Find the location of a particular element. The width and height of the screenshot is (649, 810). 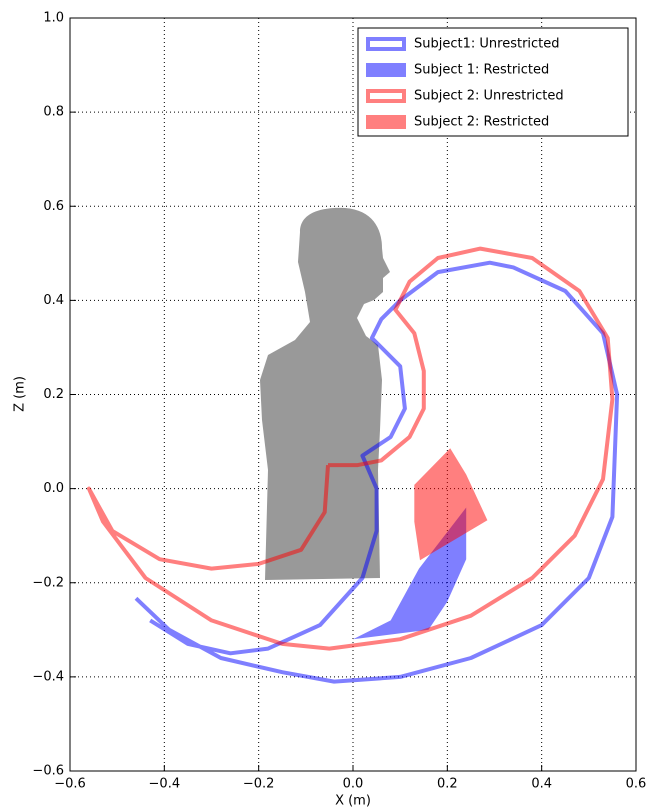

legend-label: Subject 2: Unrestricted is located at coordinates (489, 96).